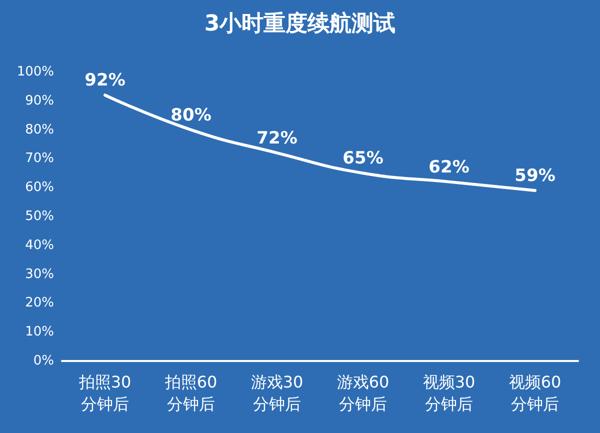 The width and height of the screenshot is (600, 433). I want to click on y-tick-label: 0%, so click(43, 361).